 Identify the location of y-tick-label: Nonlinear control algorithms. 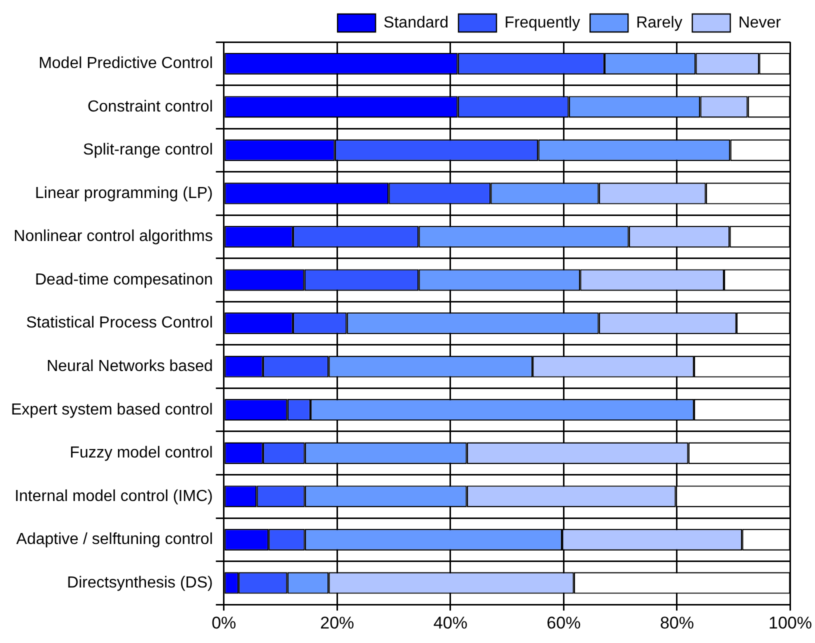
(113, 237).